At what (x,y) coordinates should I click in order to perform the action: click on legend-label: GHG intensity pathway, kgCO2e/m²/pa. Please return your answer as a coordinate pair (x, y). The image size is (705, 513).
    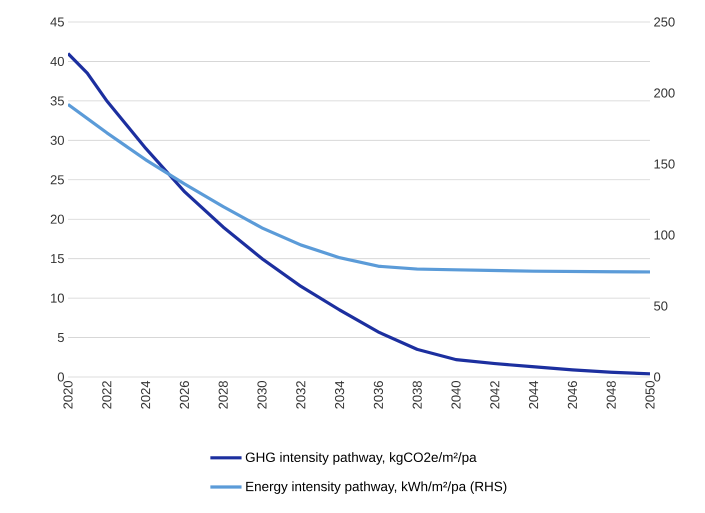
    Looking at the image, I should click on (361, 458).